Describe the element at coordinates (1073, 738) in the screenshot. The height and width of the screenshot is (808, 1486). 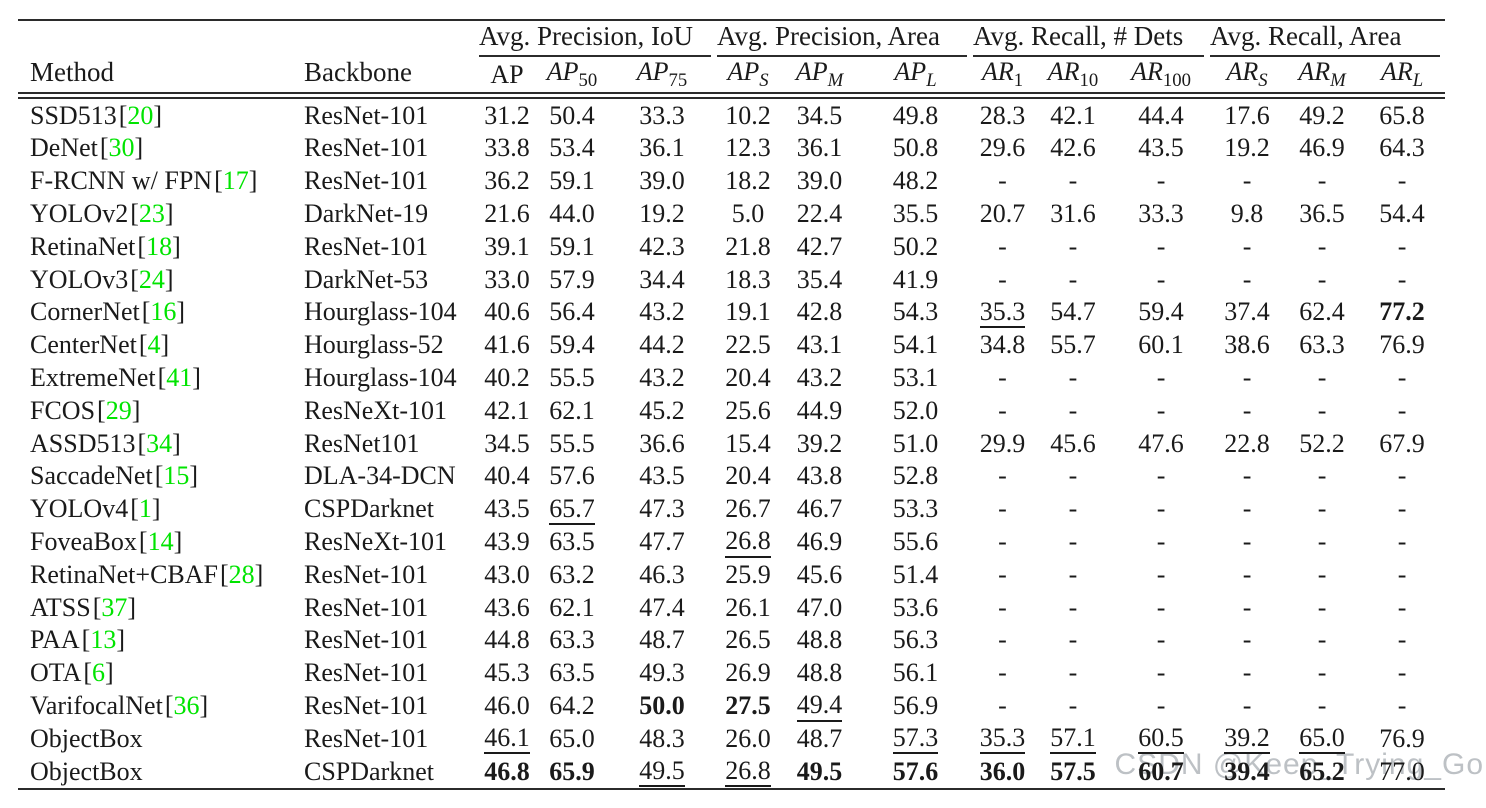
I see `value-cell-ar10: 57.1` at that location.